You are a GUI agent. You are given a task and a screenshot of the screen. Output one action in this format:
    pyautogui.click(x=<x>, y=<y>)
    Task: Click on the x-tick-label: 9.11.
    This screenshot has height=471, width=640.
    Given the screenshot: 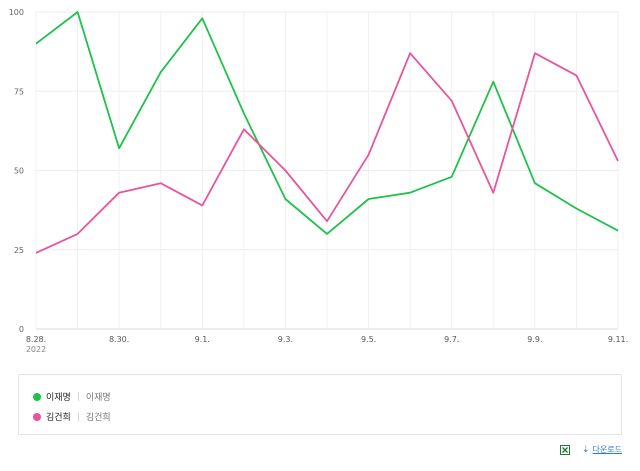 What is the action you would take?
    pyautogui.click(x=618, y=339)
    